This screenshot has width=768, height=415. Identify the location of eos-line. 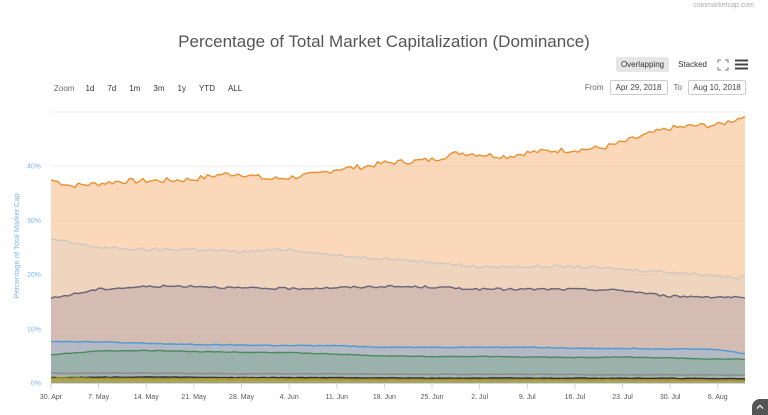
(398, 355).